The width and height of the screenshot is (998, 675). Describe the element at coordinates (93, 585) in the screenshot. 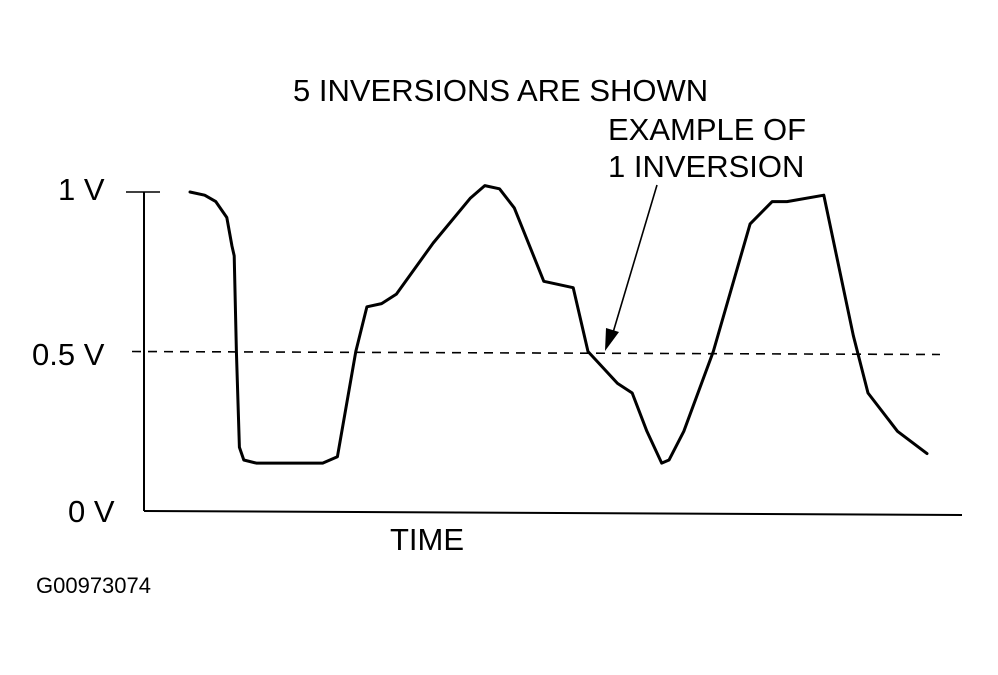

I see `figure-id: G00973074` at that location.